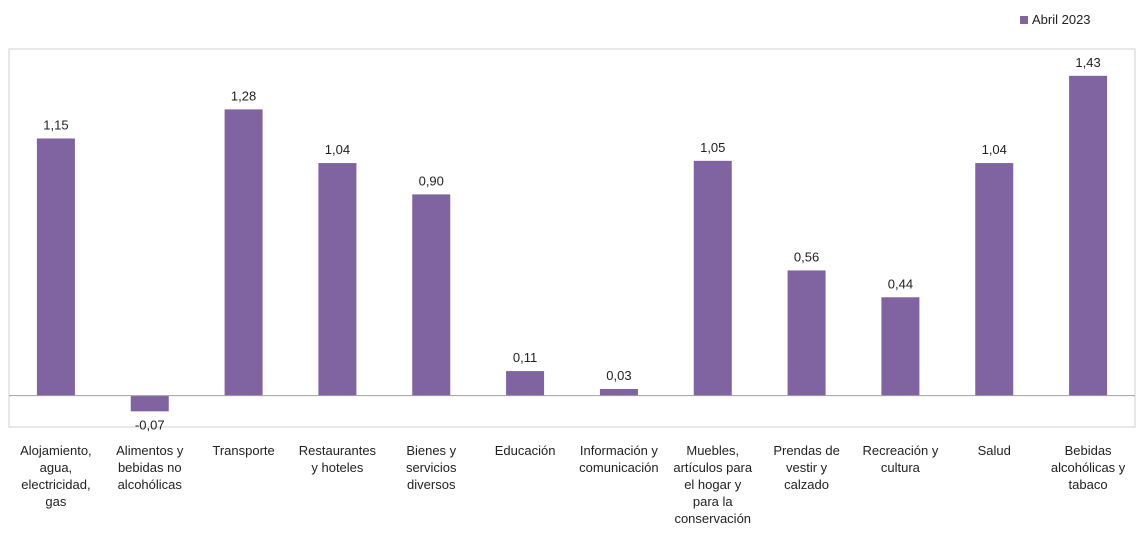 This screenshot has height=541, width=1144. Describe the element at coordinates (1087, 62) in the screenshot. I see `value-label: 1,43` at that location.